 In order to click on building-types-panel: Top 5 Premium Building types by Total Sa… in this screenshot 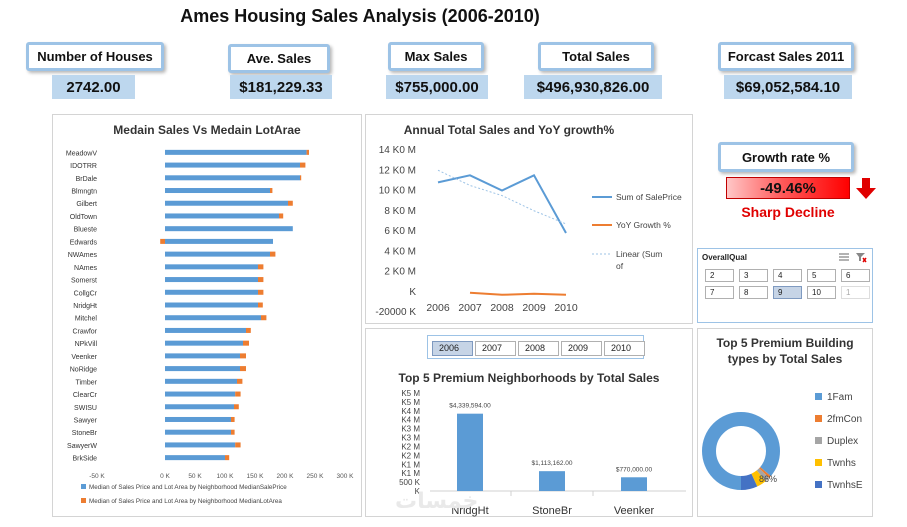, I will do `click(785, 422)`.